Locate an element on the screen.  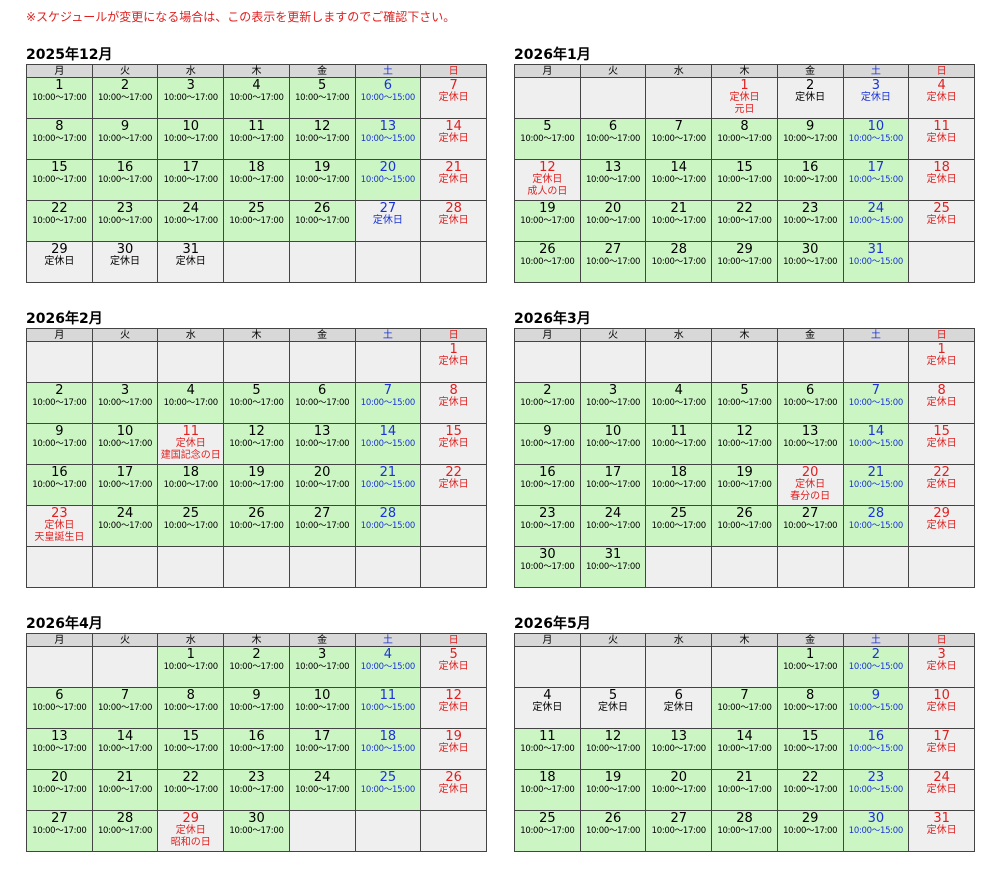
open-day-cell: 11 10:00～15:00 is located at coordinates (388, 708).